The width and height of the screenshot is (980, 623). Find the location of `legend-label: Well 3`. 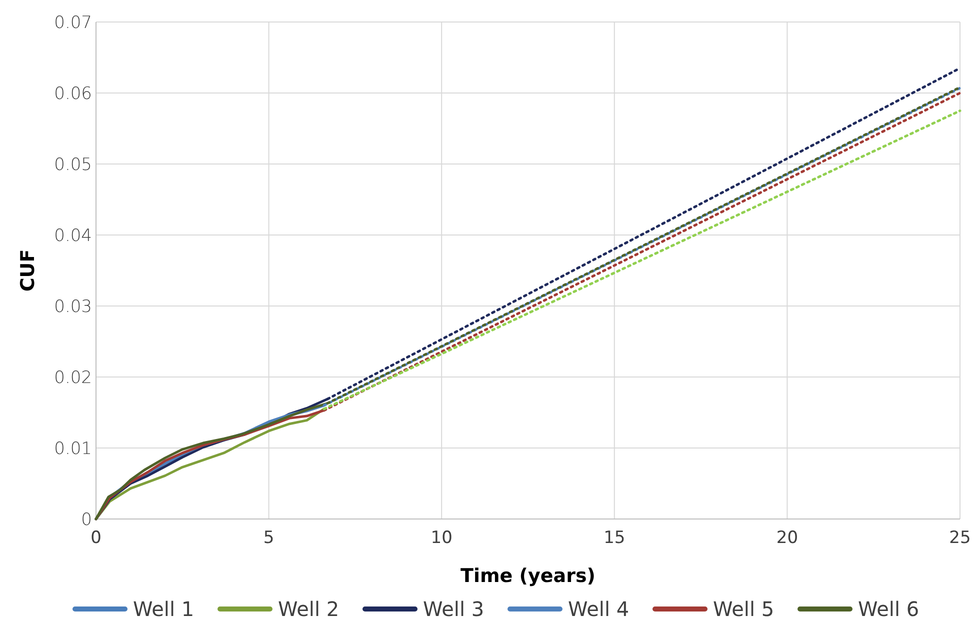

legend-label: Well 3 is located at coordinates (453, 609).